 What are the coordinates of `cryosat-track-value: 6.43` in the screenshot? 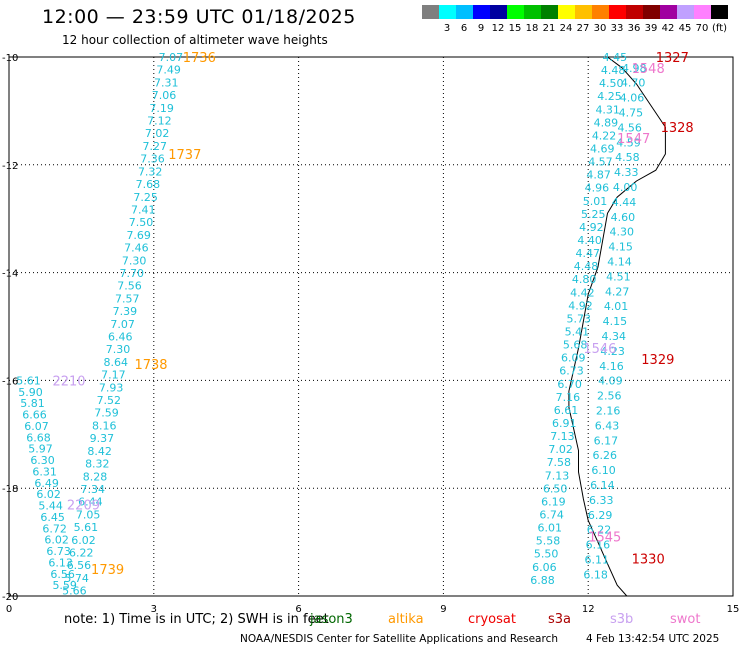 It's located at (607, 425).